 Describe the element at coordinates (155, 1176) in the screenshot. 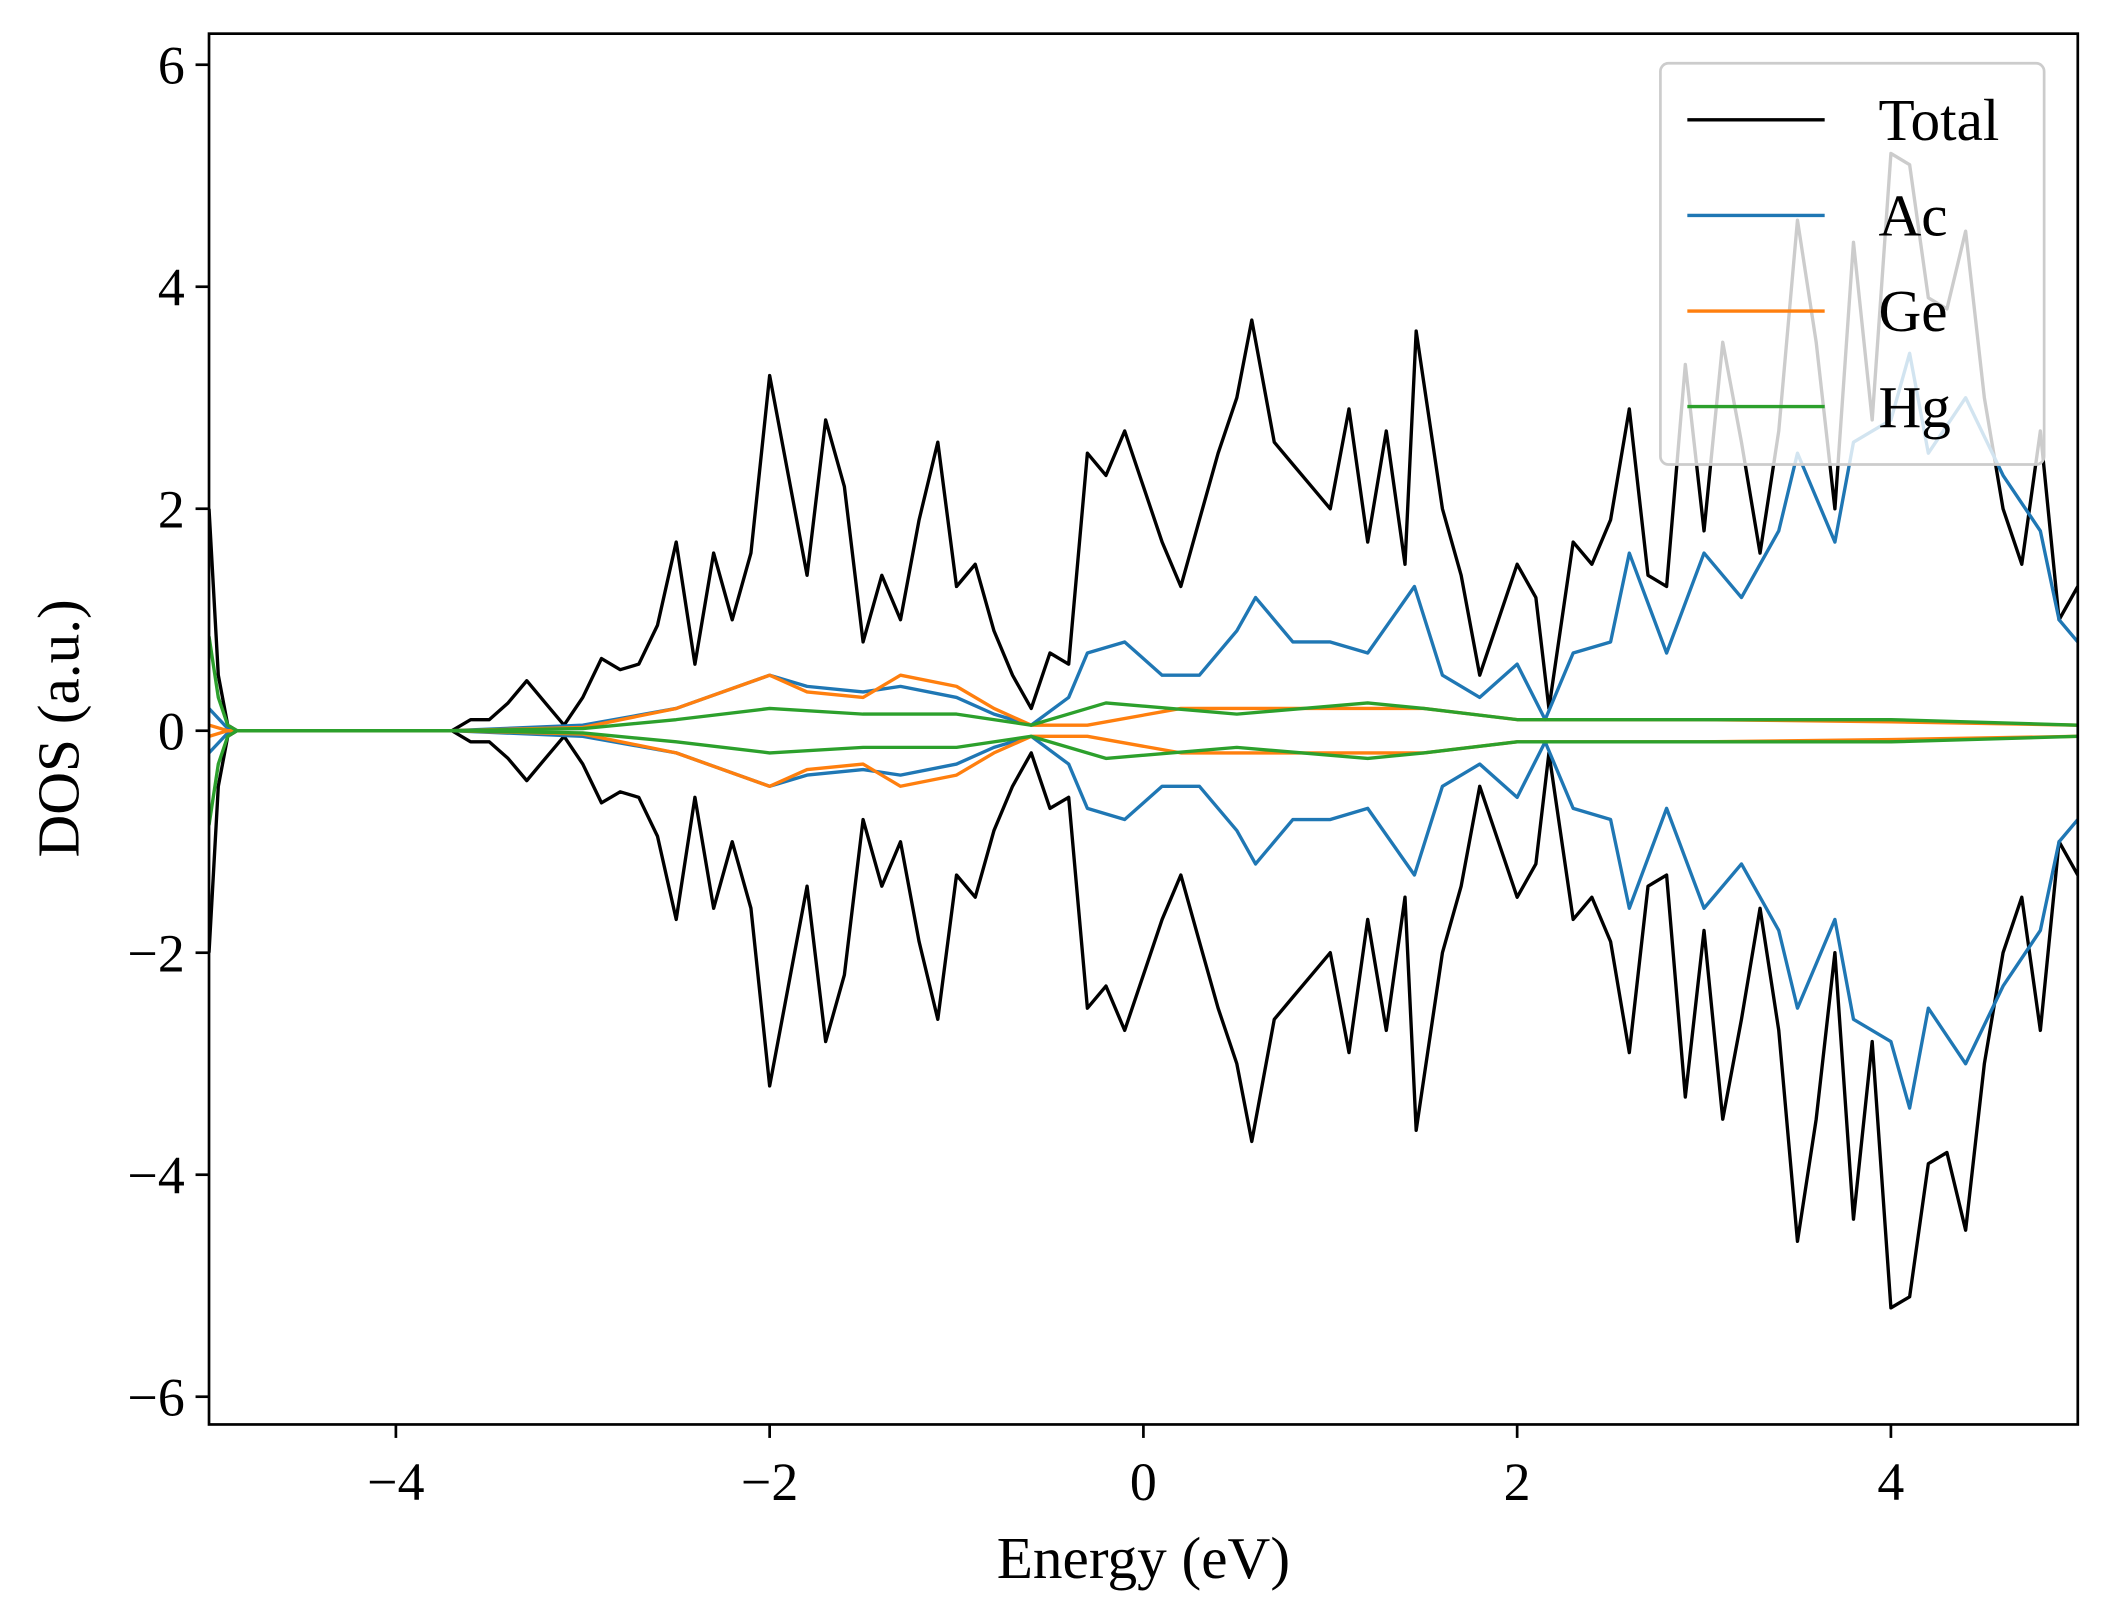

I see `y-tick-label: −4` at that location.